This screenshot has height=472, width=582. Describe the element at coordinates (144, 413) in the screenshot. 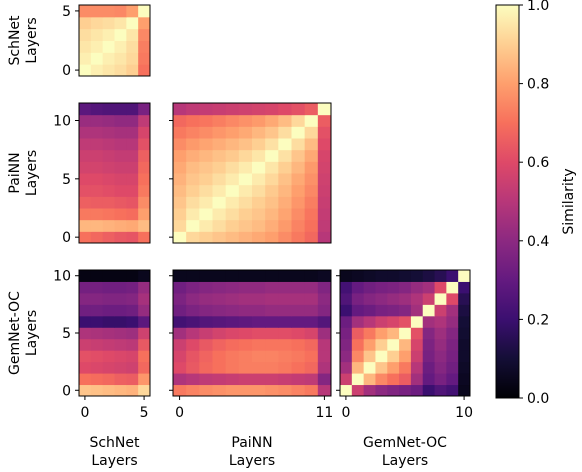

I see `x-tick-label: 5` at that location.